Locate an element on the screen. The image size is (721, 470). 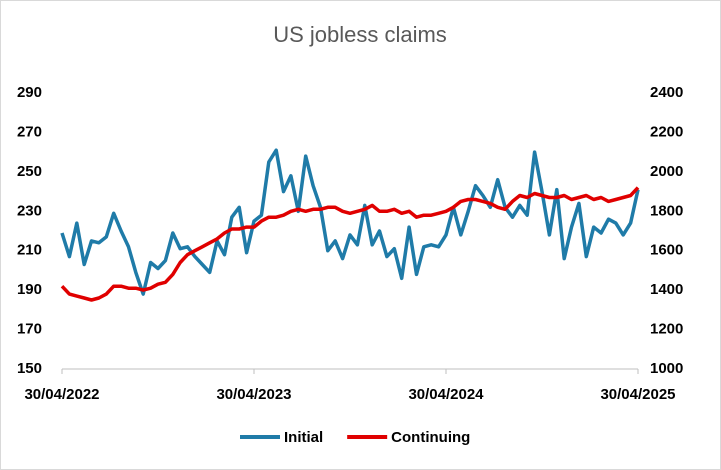
y2-tick-label: 1600 is located at coordinates (666, 250).